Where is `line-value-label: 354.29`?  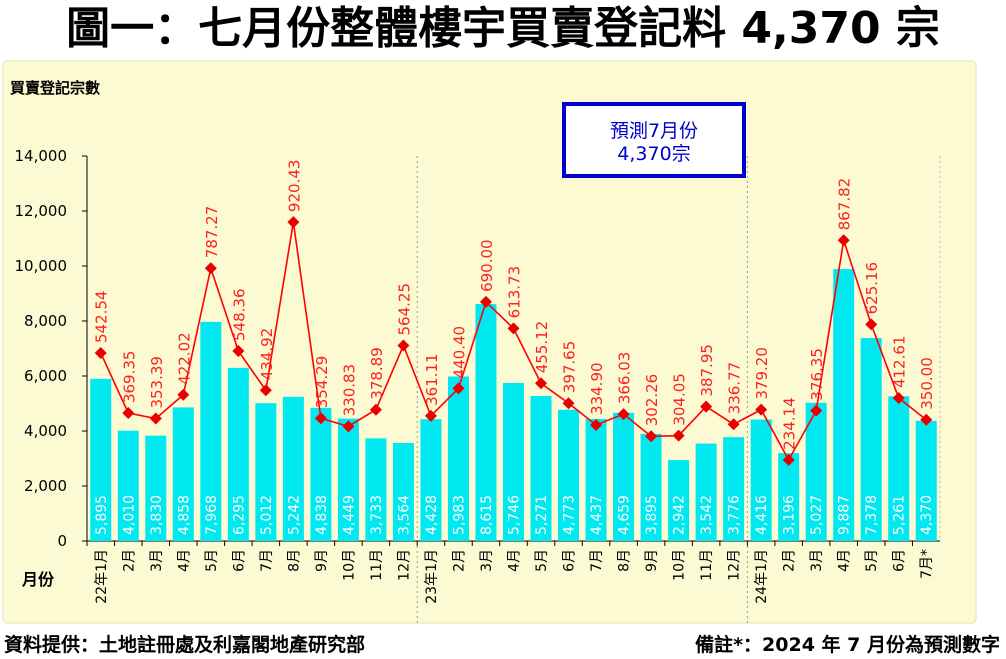 line-value-label: 354.29 is located at coordinates (322, 382).